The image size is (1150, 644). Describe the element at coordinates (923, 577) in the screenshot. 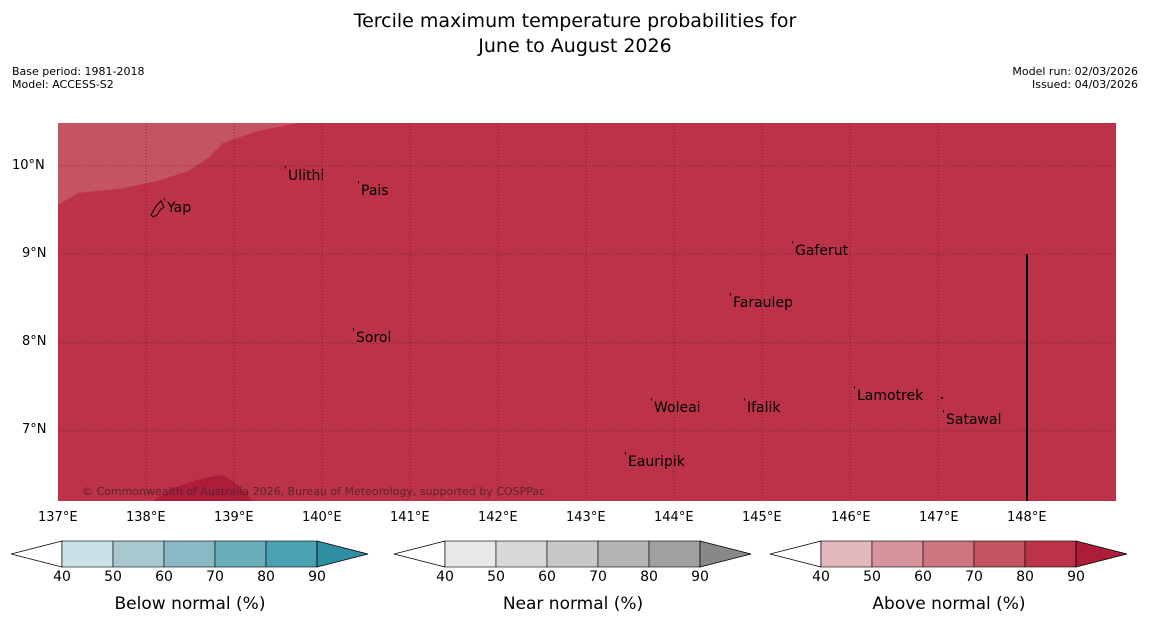

I see `above-tick-60: 60` at that location.